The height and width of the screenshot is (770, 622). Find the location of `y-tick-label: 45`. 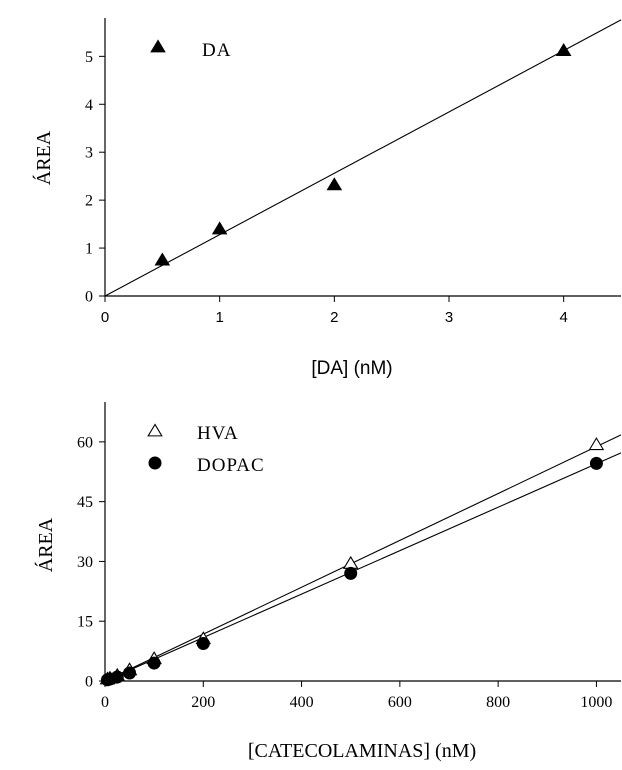

y-tick-label: 45 is located at coordinates (85, 502).